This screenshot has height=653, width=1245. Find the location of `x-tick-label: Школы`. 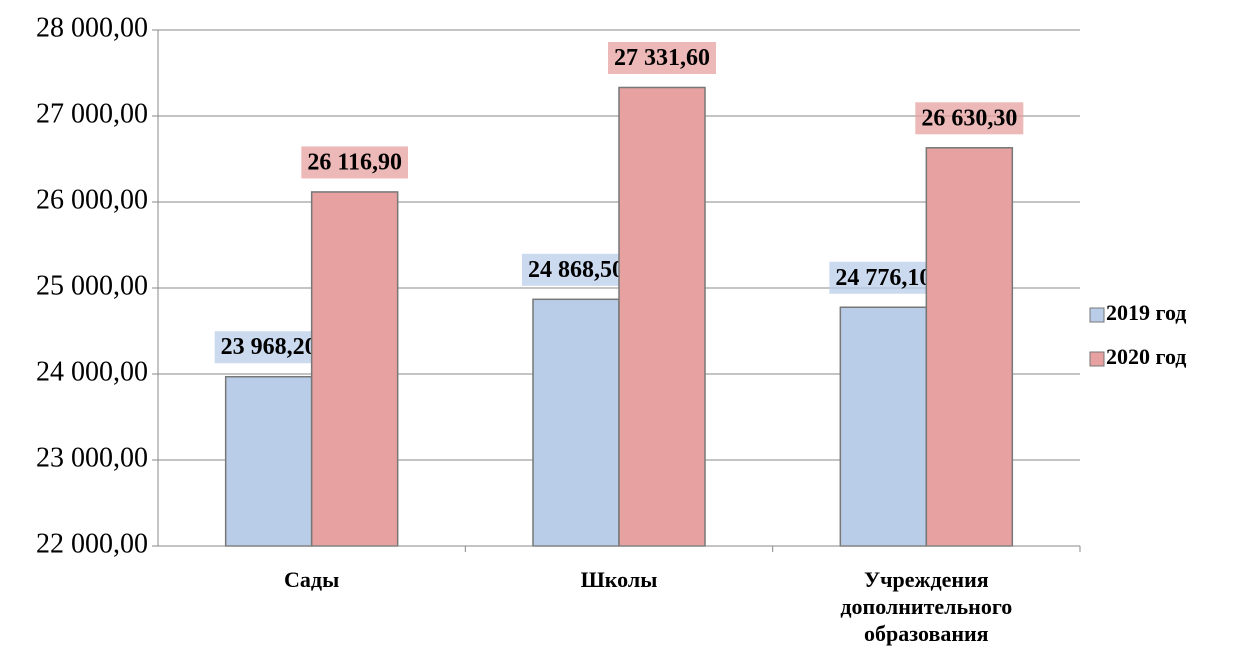

x-tick-label: Школы is located at coordinates (619, 579).